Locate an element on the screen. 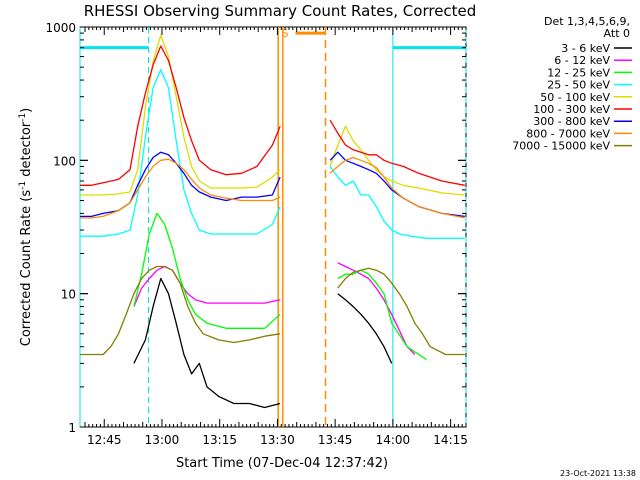 The height and width of the screenshot is (480, 640). legend-label-0: 3 - 6 keV is located at coordinates (585, 48).